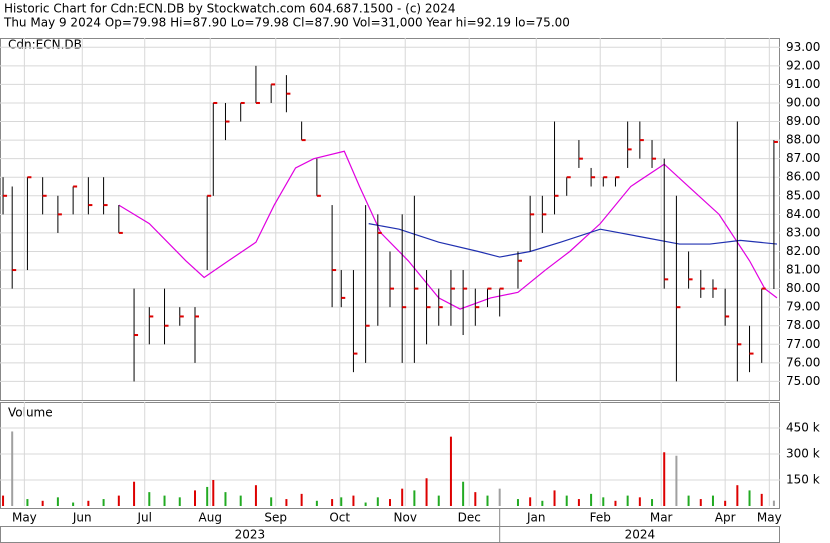 Image resolution: width=830 pixels, height=543 pixels. Describe the element at coordinates (725, 518) in the screenshot. I see `x-tick-label: Apr` at that location.